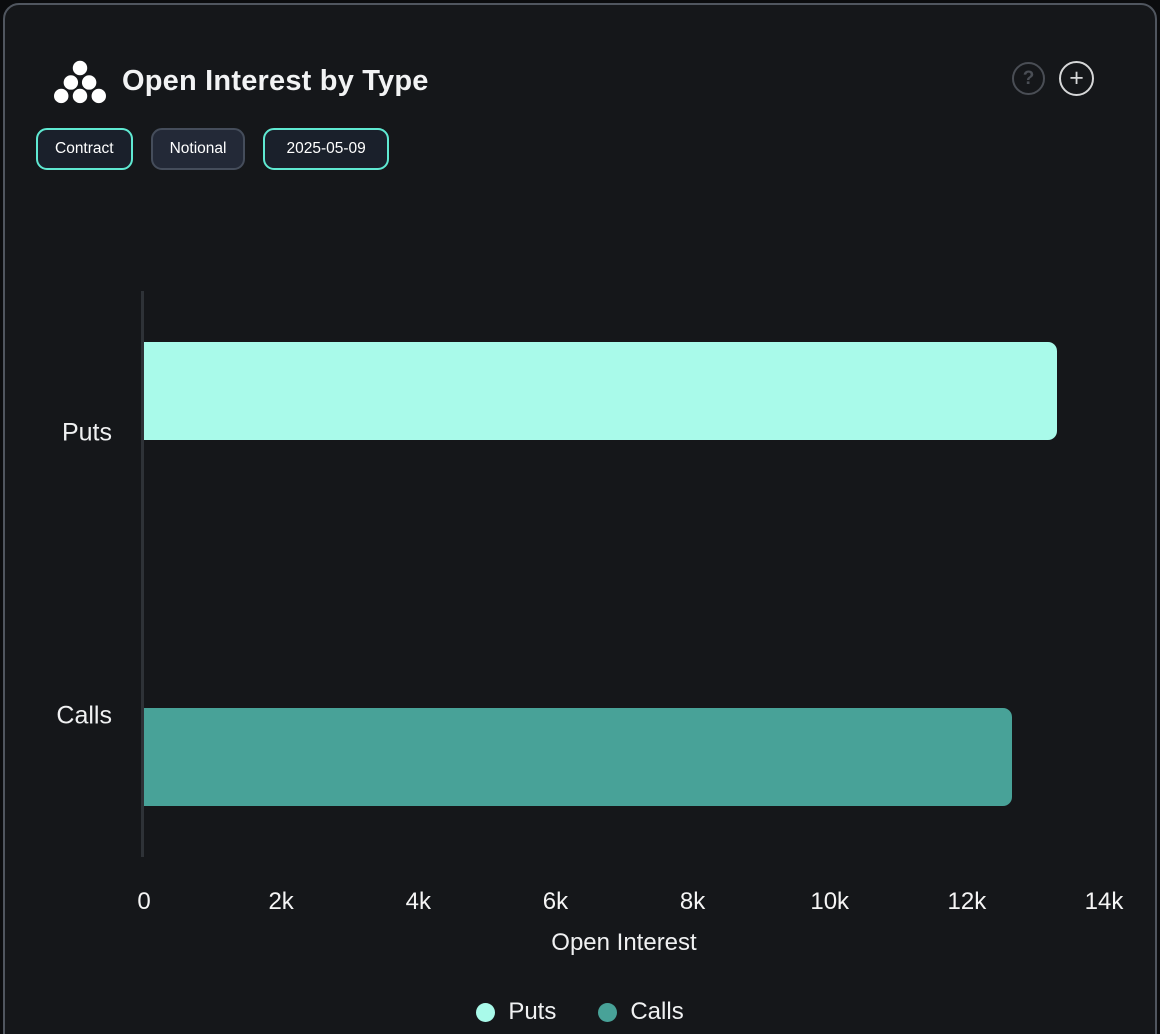 The image size is (1160, 1034). What do you see at coordinates (580, 1012) in the screenshot?
I see `legend: Puts Calls` at bounding box center [580, 1012].